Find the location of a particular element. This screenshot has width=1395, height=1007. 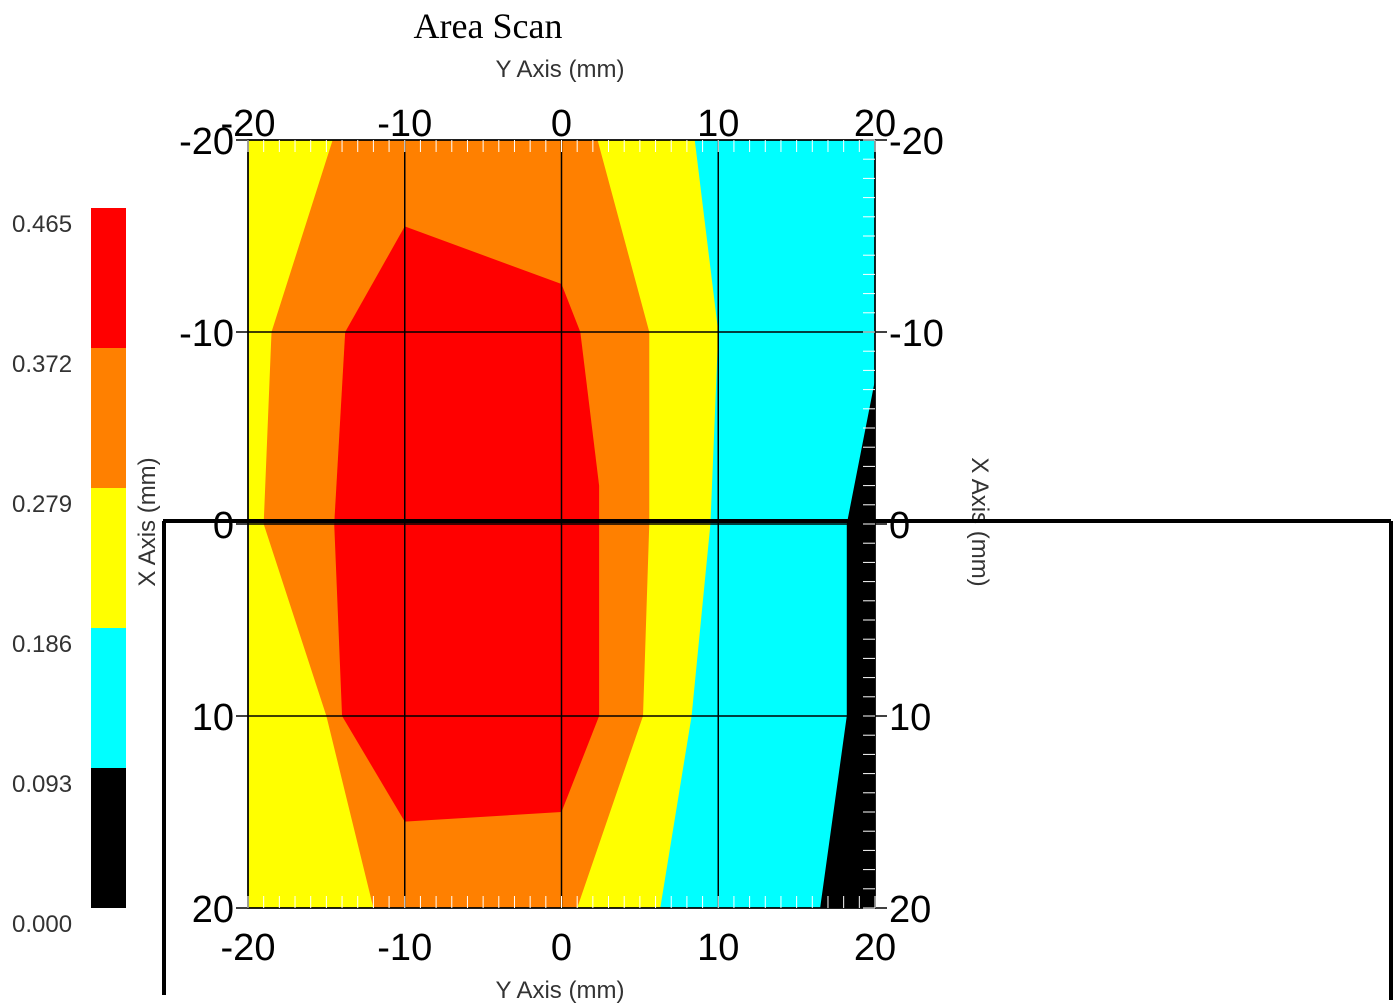

y-tick-left-2: 0 is located at coordinates (223, 526).